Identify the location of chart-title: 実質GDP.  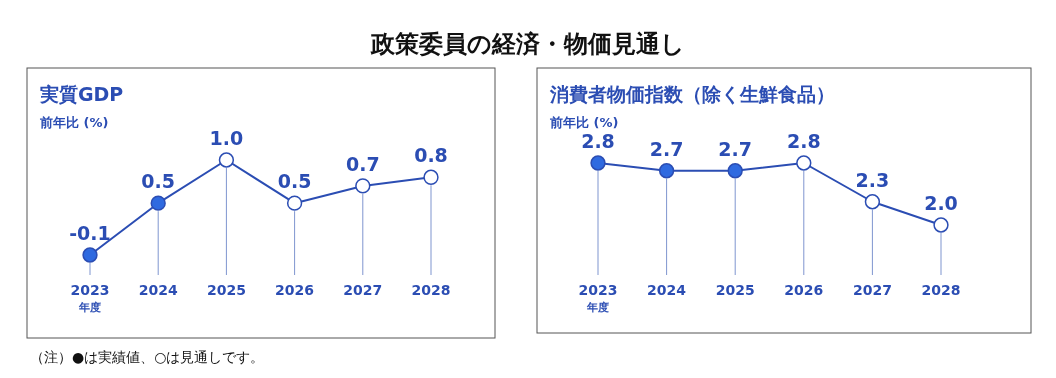
(81, 94).